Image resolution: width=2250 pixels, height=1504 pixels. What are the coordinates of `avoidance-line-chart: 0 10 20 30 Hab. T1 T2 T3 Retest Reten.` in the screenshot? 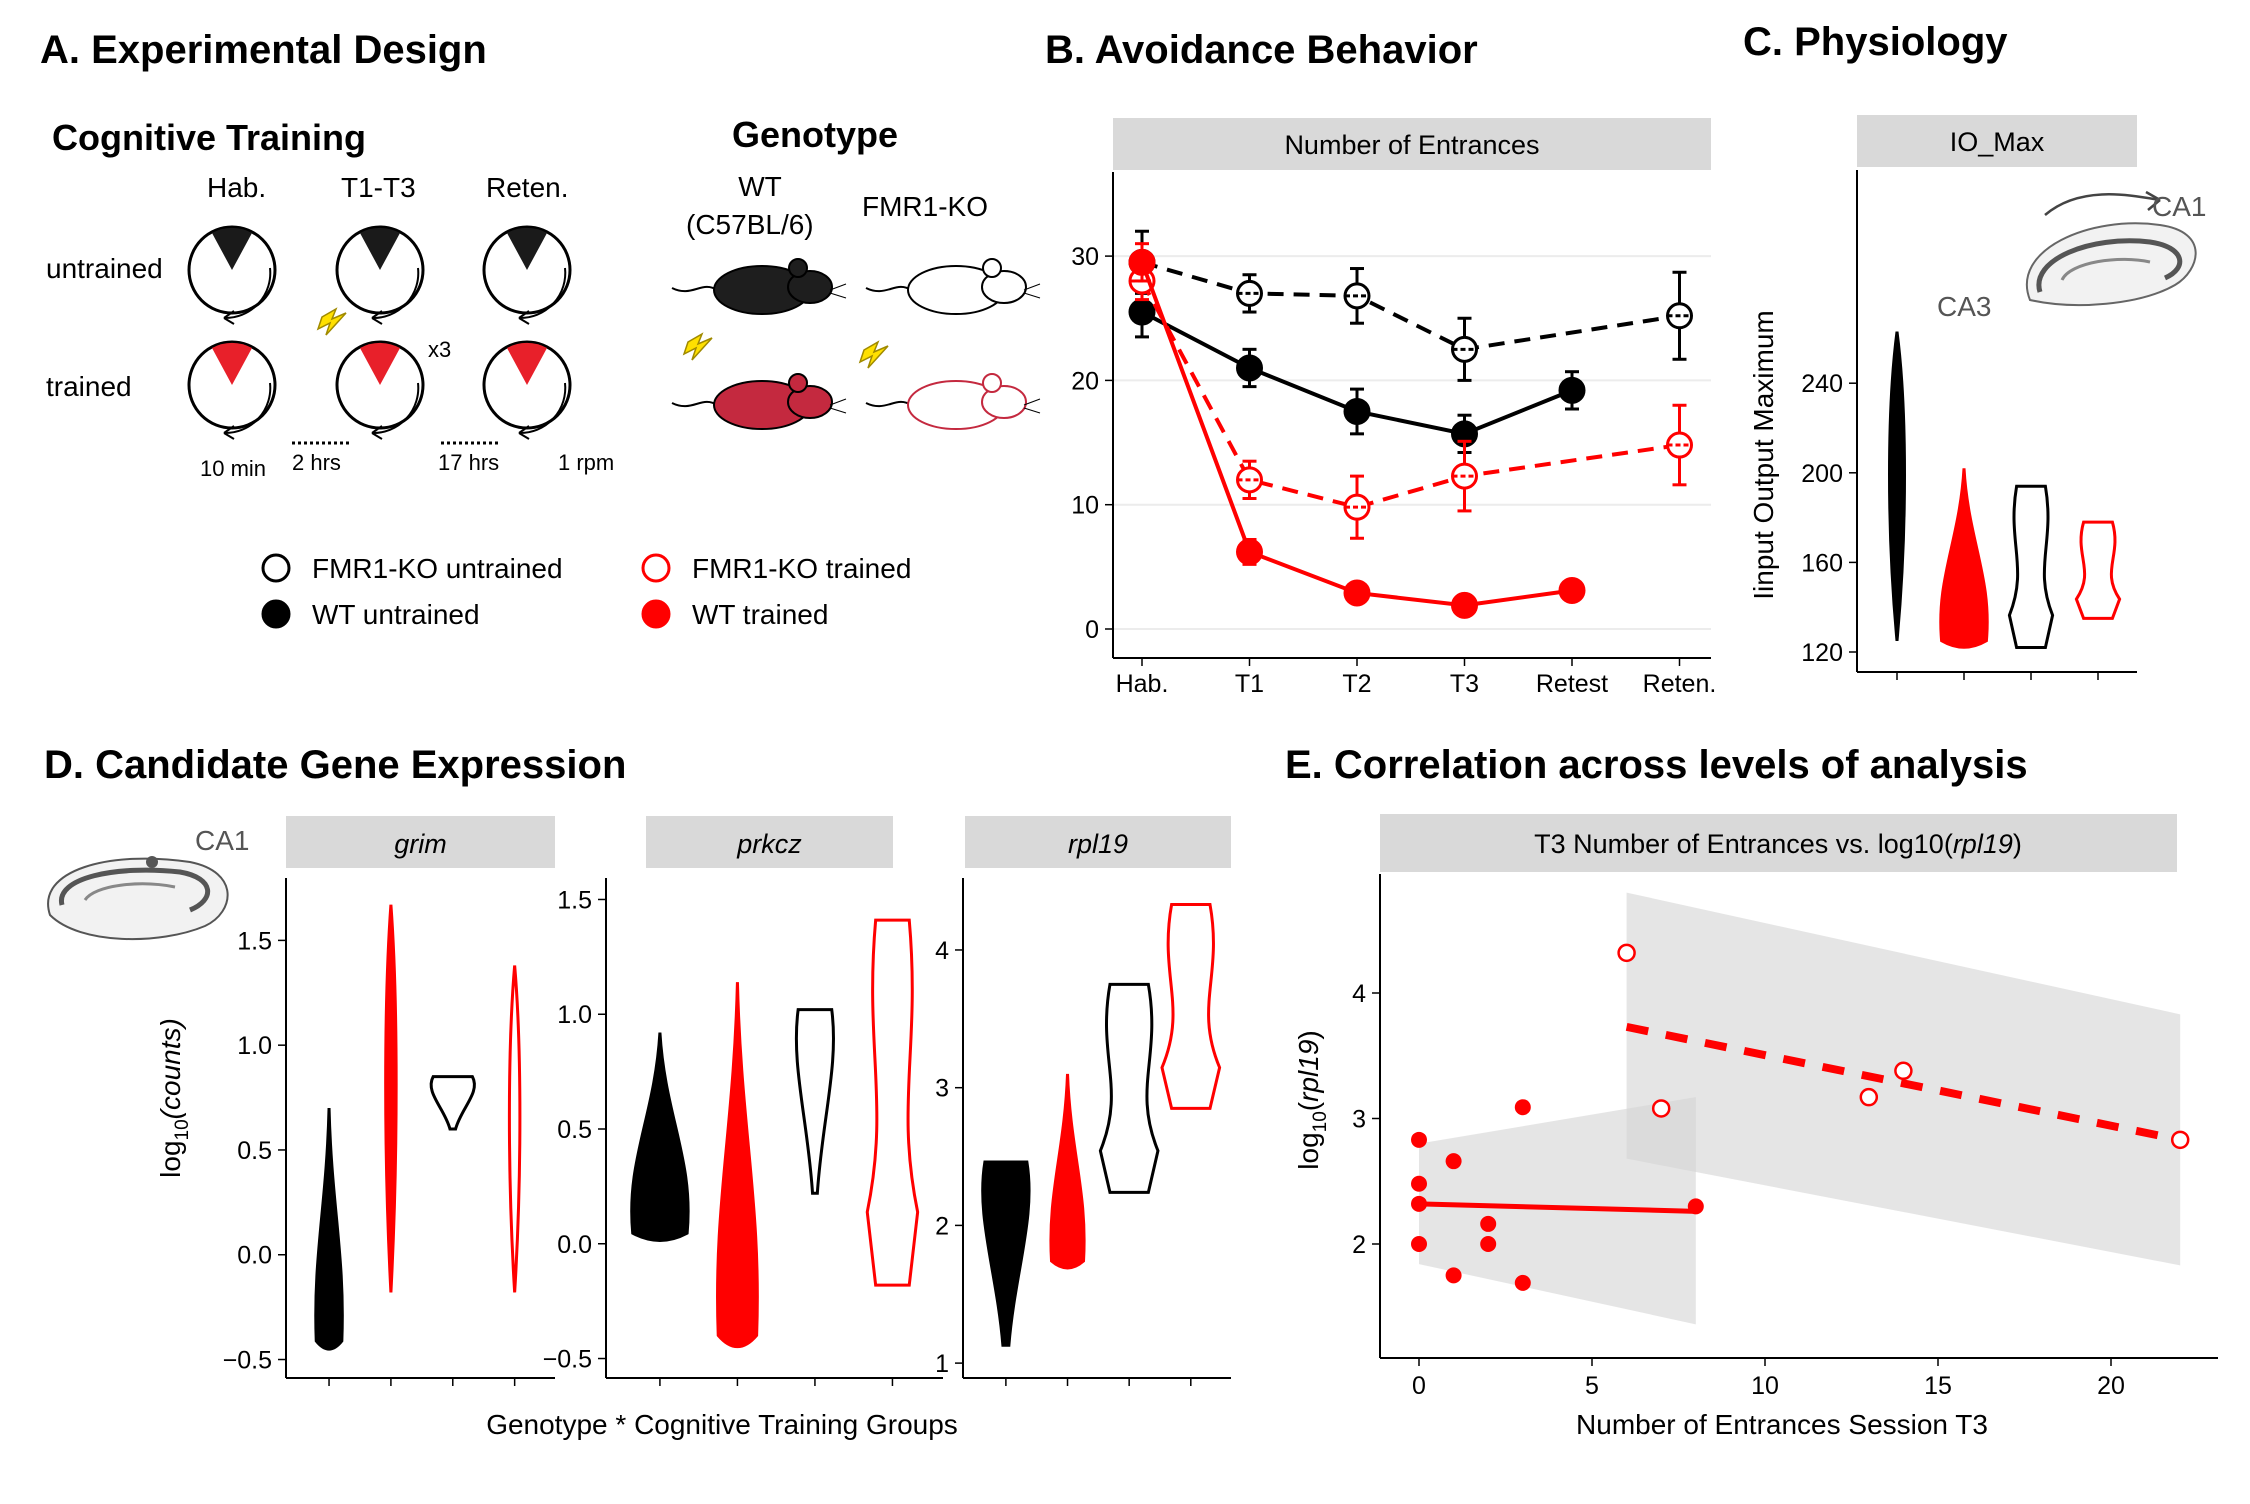 It's located at (1393, 435).